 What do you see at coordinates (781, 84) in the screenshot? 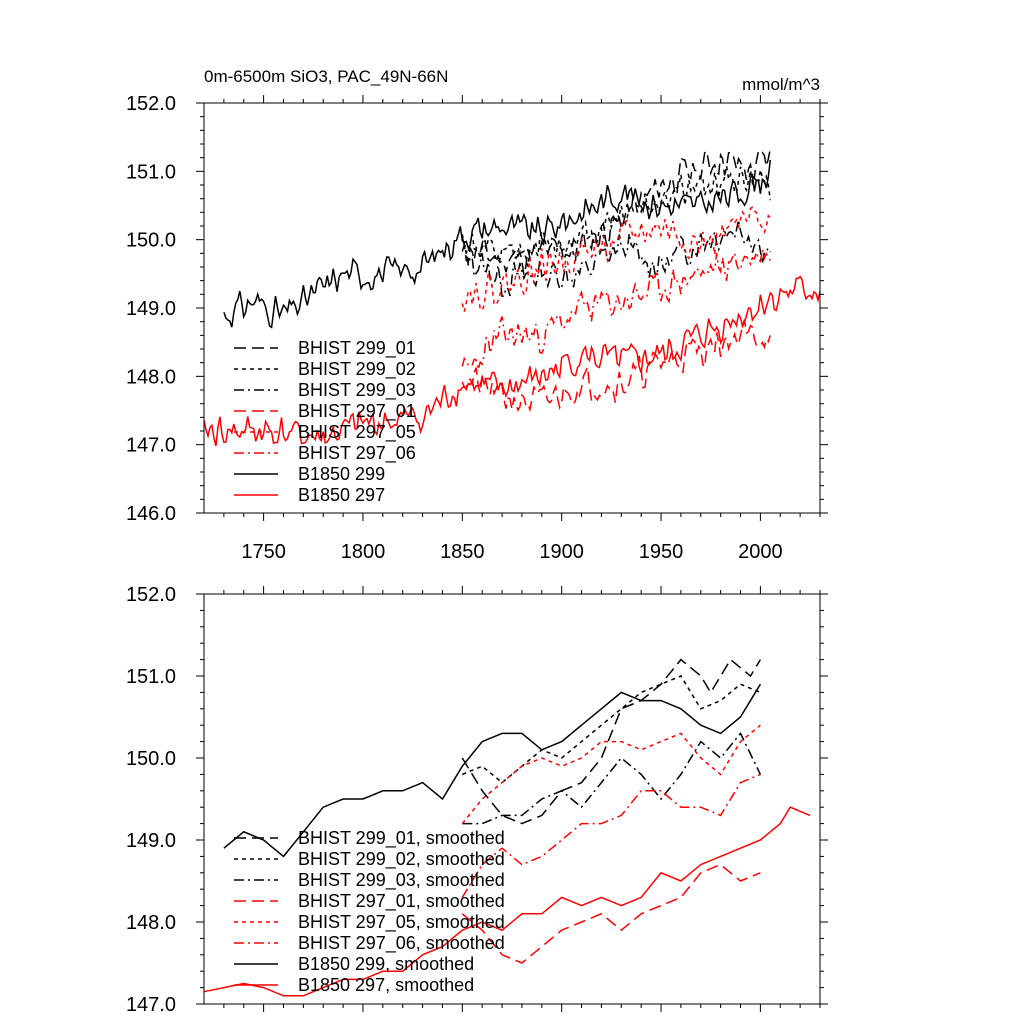
I see `units-label: mmol/m^3` at bounding box center [781, 84].